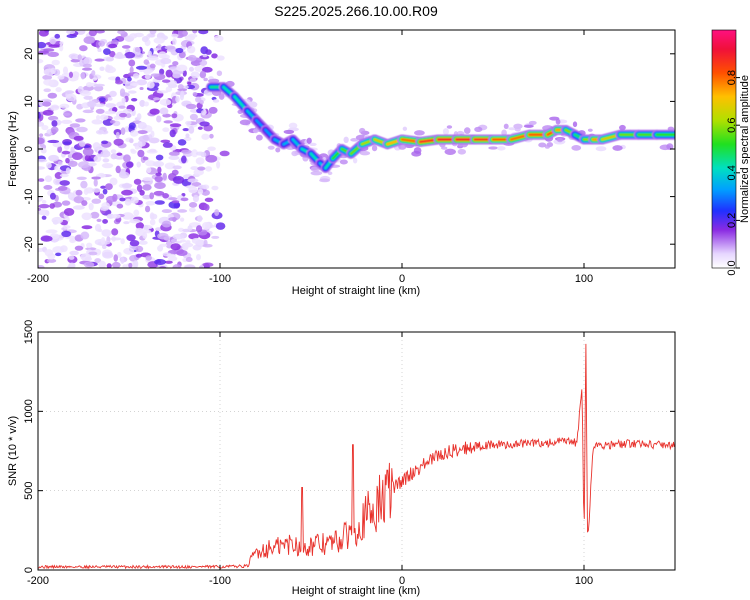  Describe the element at coordinates (29, 332) in the screenshot. I see `y-tick-label: 1500` at that location.